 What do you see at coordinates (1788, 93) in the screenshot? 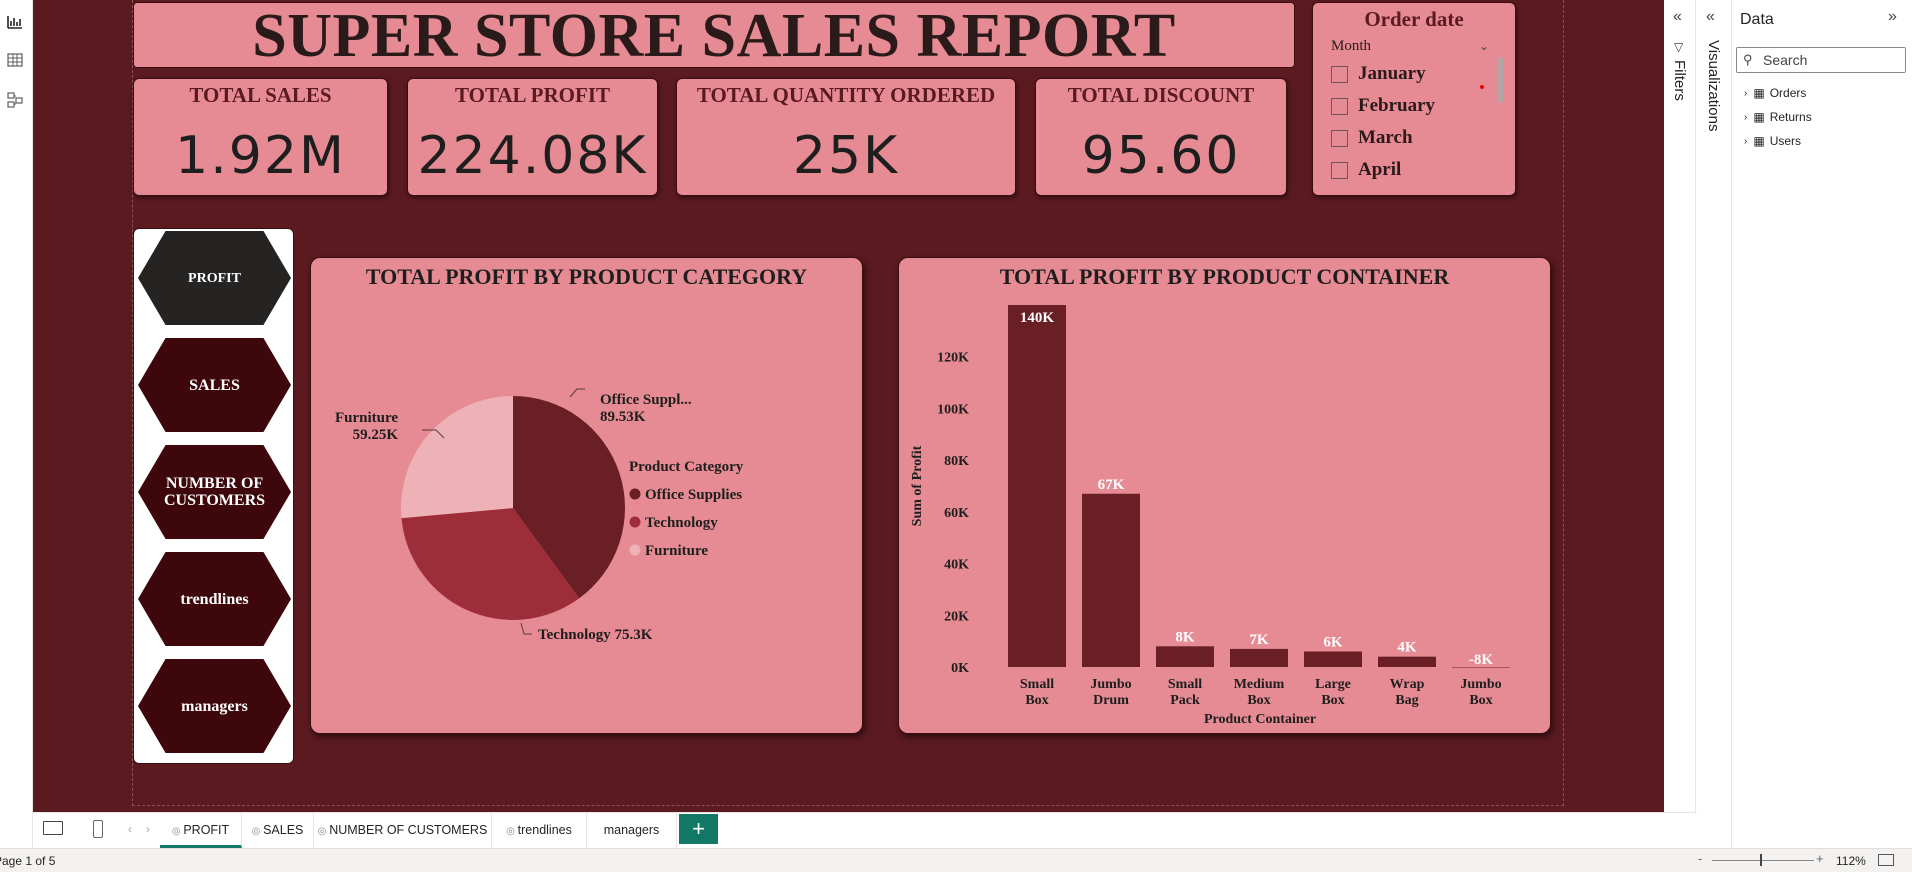
I see `table-name: Orders` at bounding box center [1788, 93].